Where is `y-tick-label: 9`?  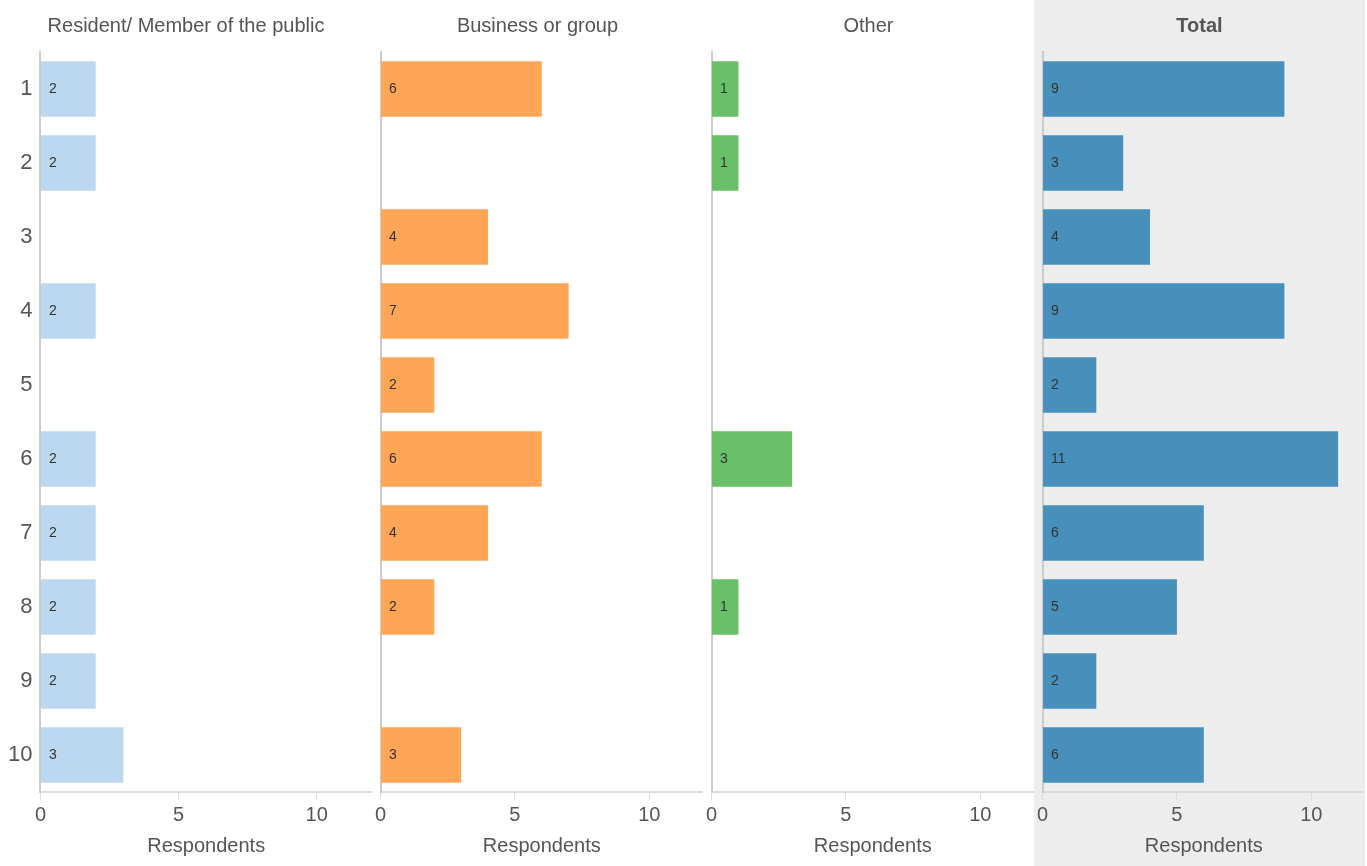
y-tick-label: 9 is located at coordinates (26, 680).